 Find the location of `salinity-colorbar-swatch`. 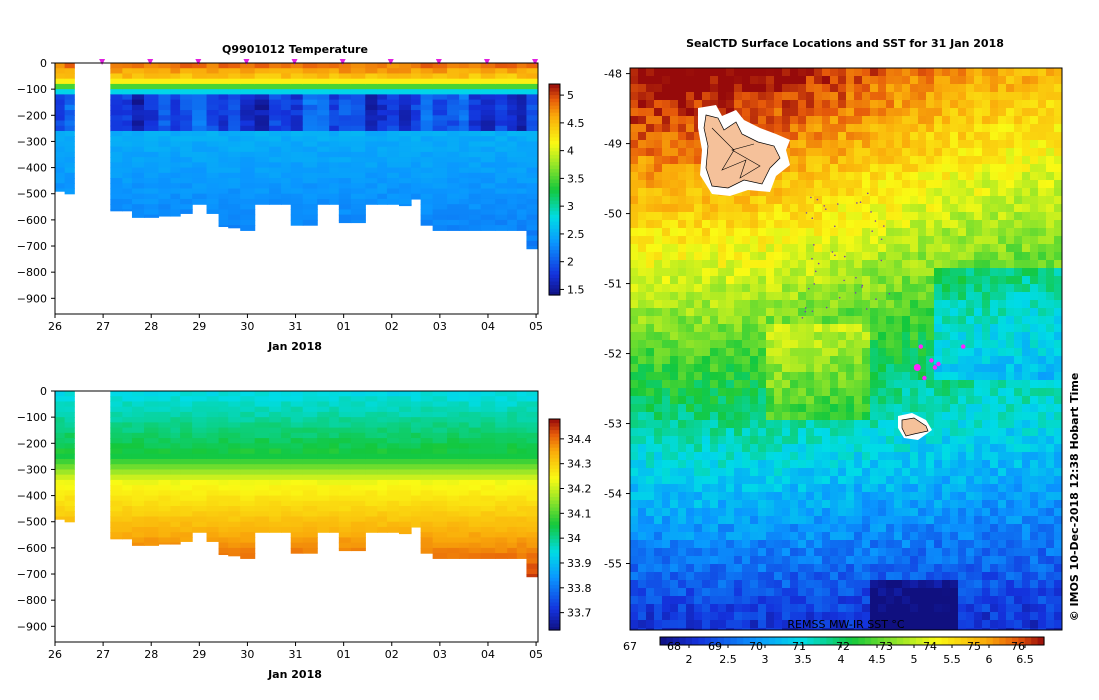

salinity-colorbar-swatch is located at coordinates (554, 523).